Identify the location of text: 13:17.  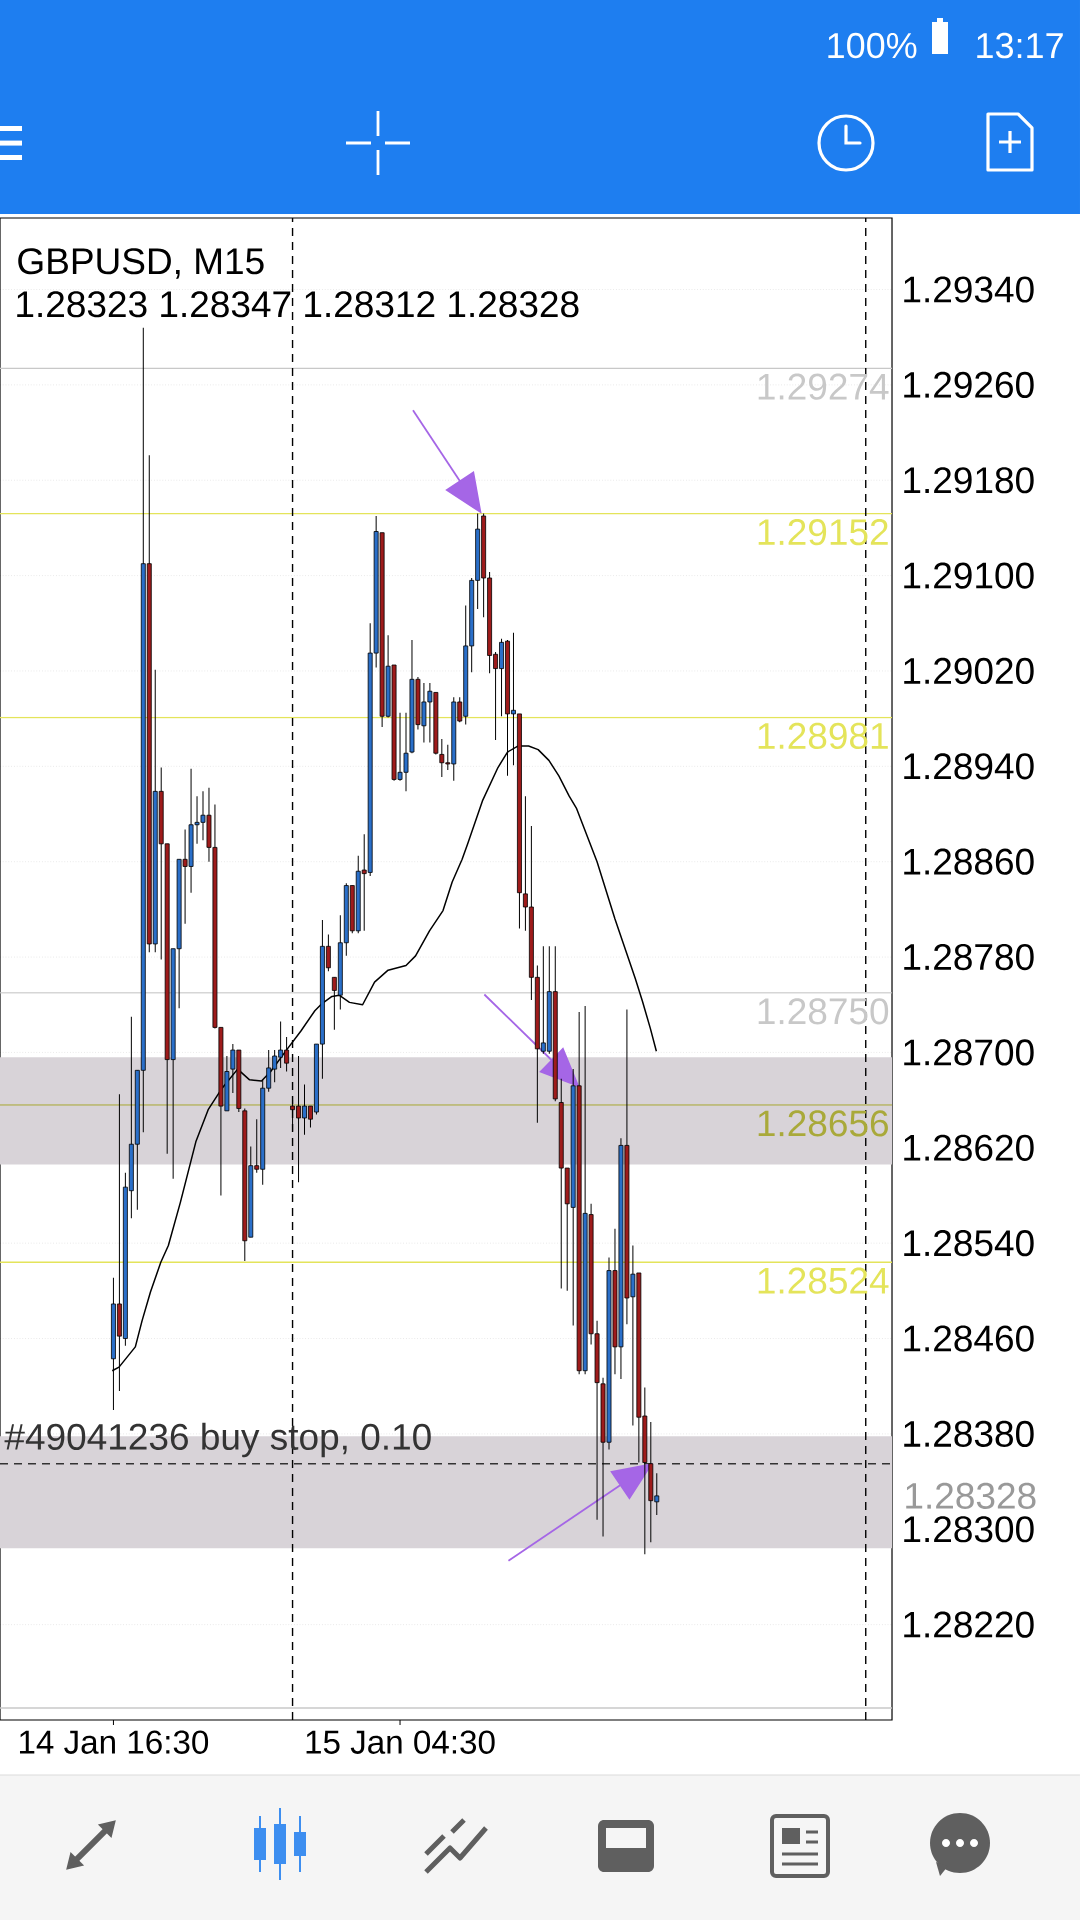
(1020, 45).